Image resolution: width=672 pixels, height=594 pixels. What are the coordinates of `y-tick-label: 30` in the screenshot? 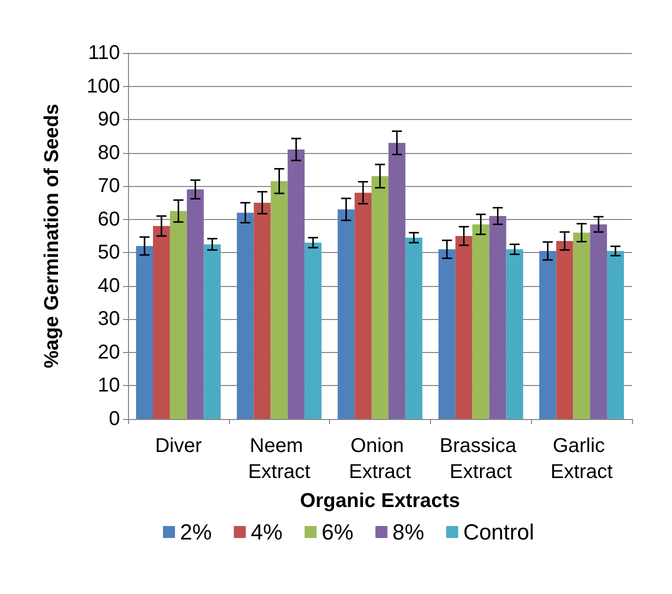 It's located at (109, 319).